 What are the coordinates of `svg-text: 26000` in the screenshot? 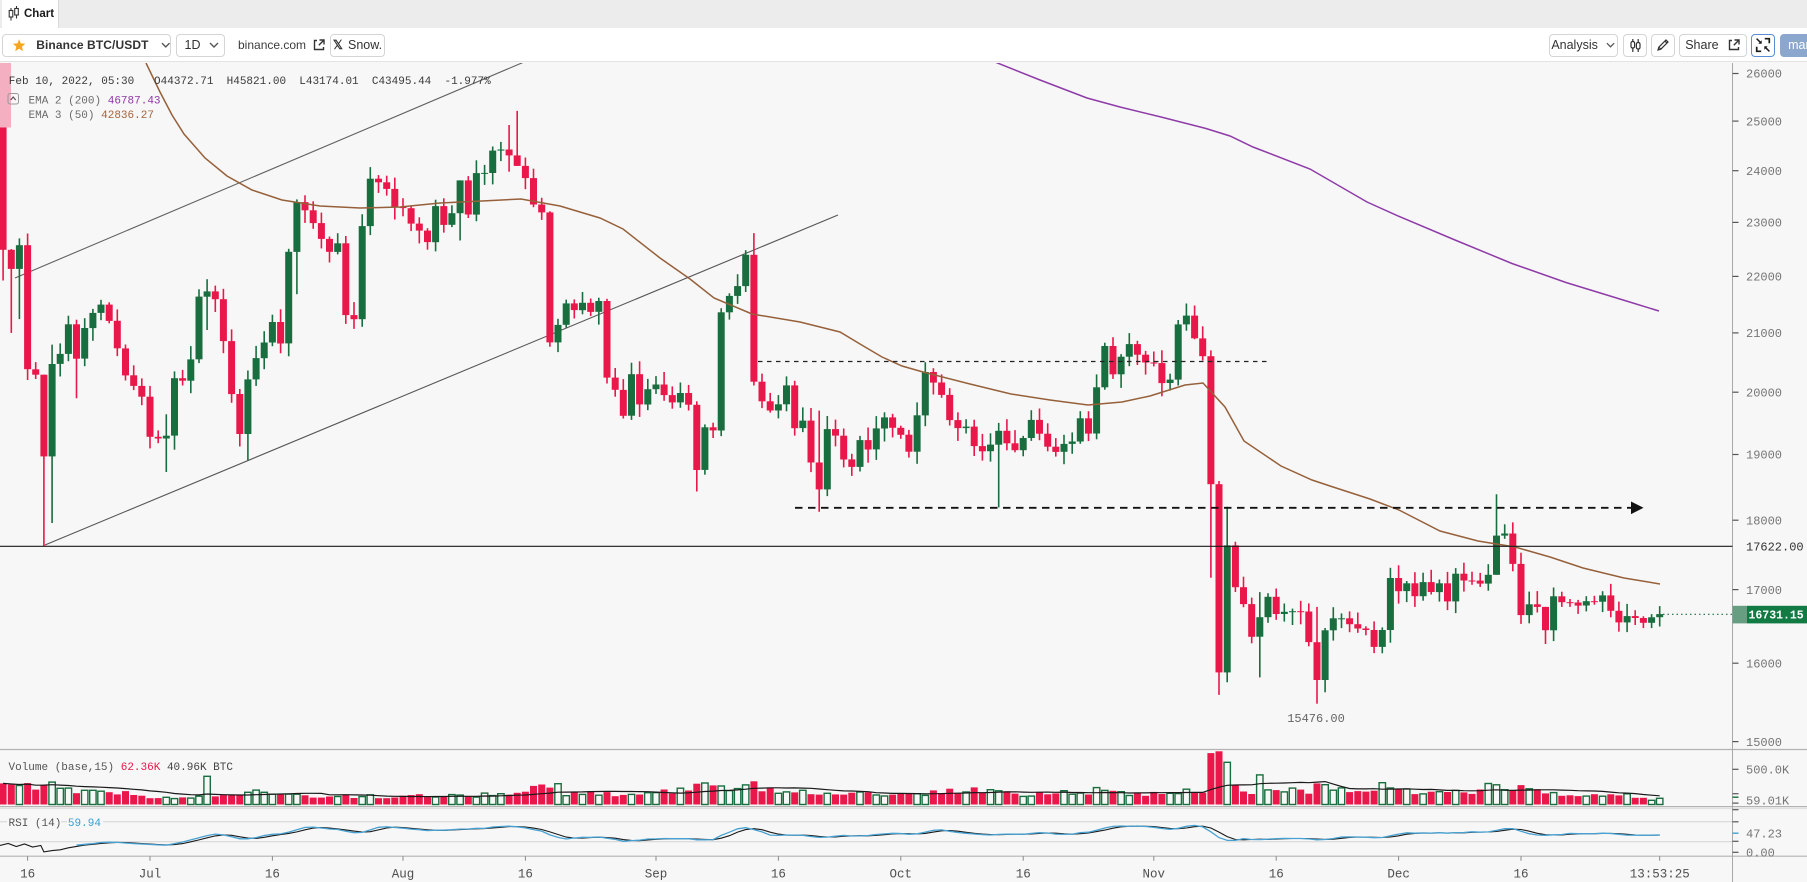 It's located at (1764, 75).